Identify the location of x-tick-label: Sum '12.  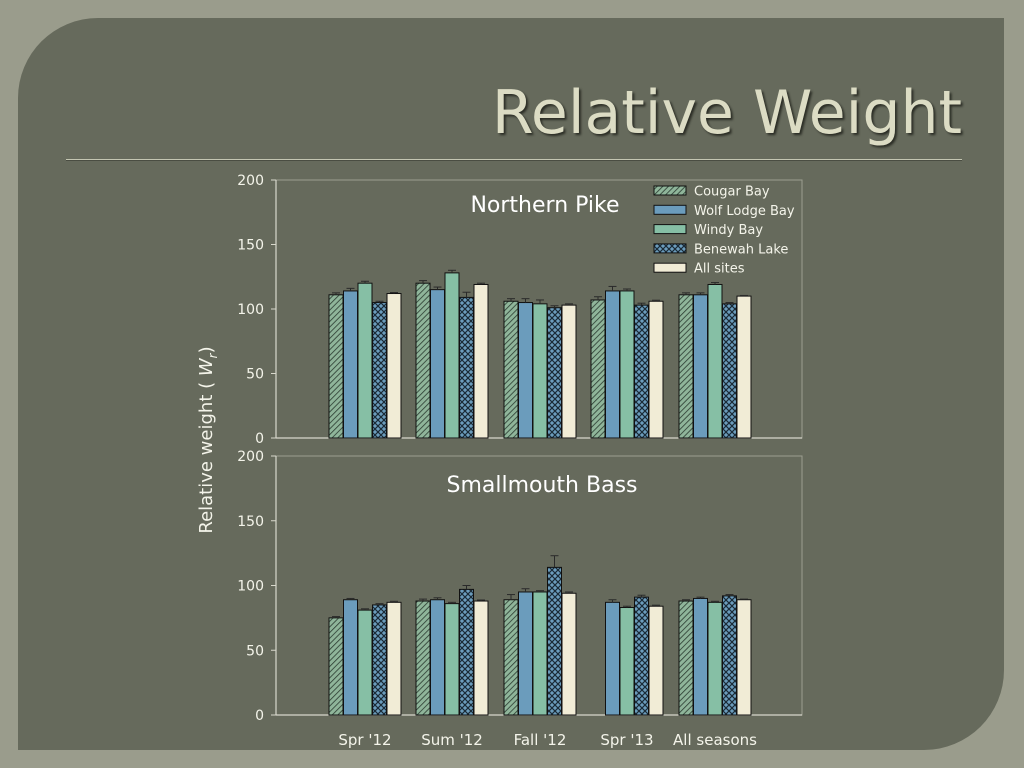
(452, 740).